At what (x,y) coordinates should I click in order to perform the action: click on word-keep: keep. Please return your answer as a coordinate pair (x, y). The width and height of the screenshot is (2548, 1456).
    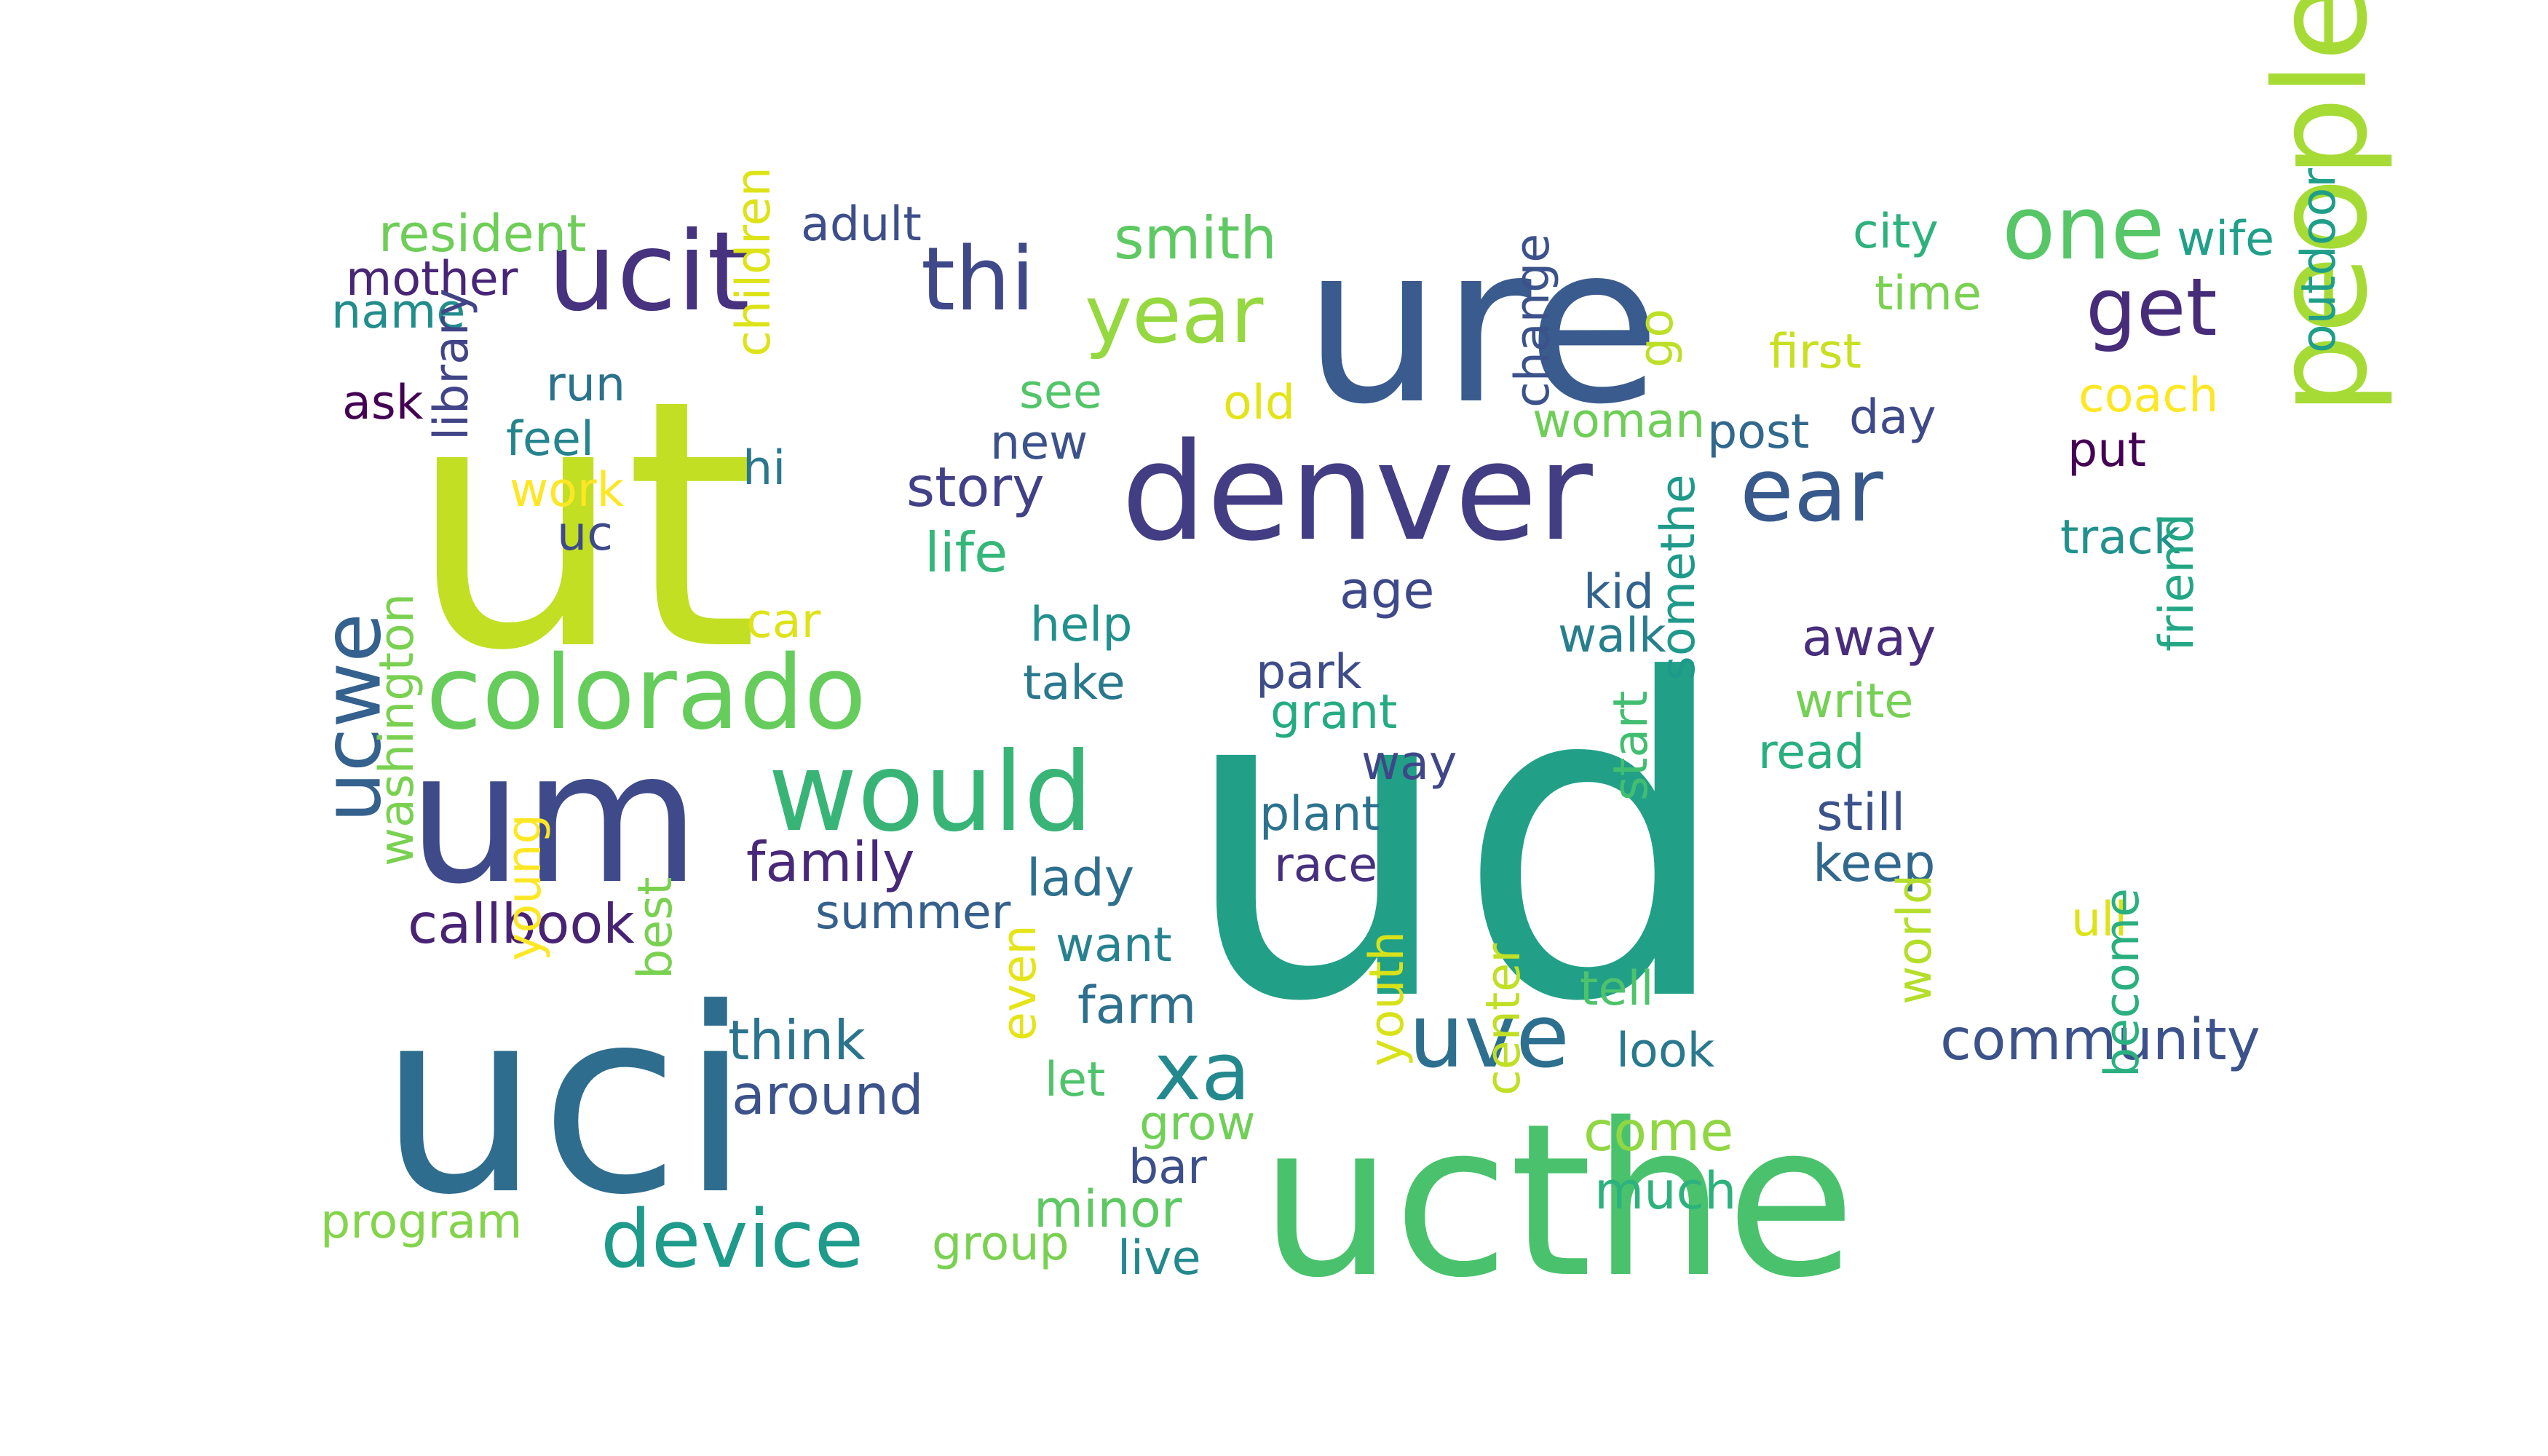
    Looking at the image, I should click on (1874, 863).